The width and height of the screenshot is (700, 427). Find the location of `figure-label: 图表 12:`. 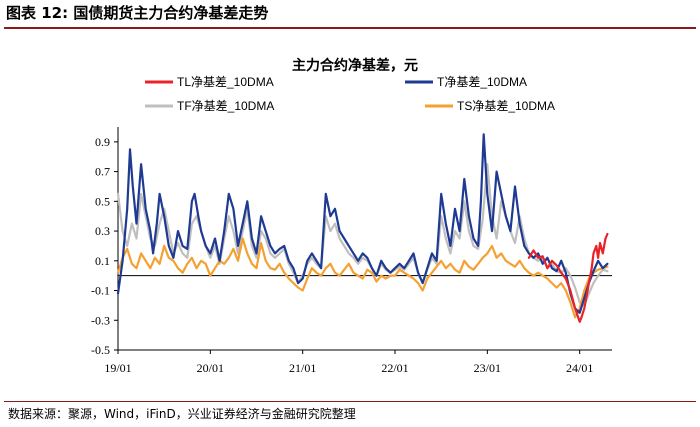

figure-label: 图表 12: is located at coordinates (37, 13).